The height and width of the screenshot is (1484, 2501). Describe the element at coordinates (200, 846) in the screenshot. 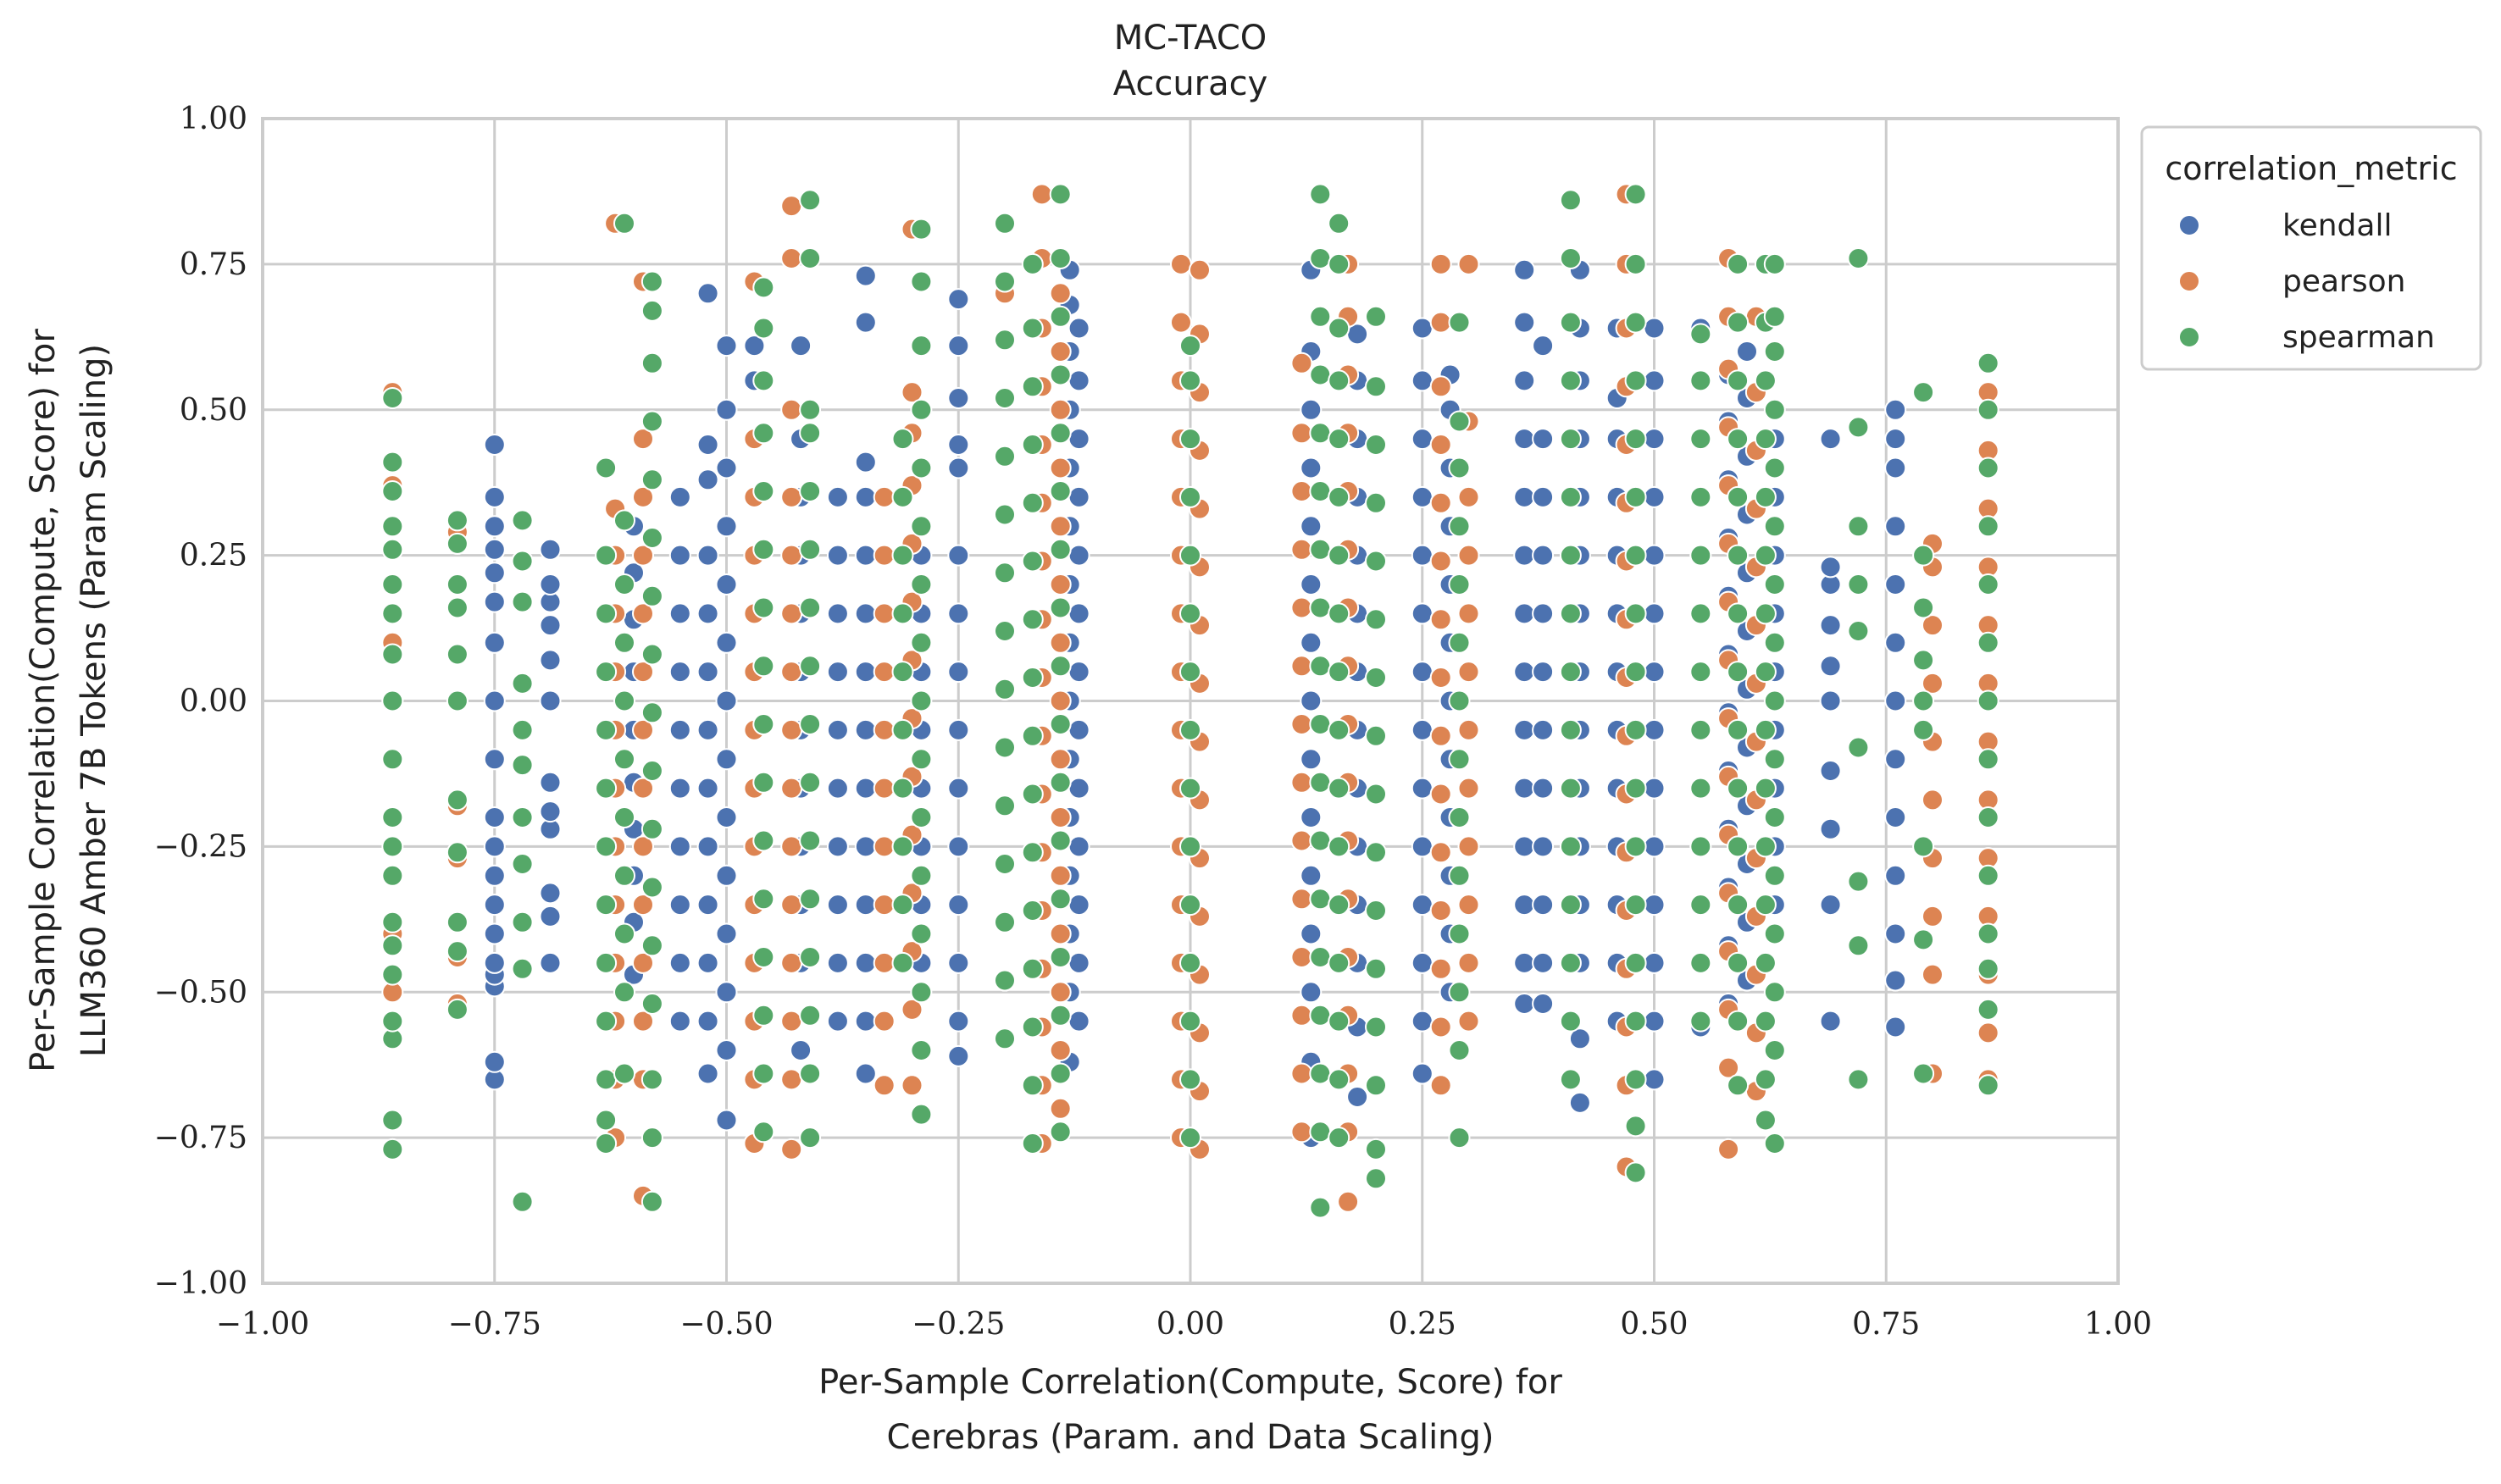

I see `y-tick-label: −0.25` at that location.